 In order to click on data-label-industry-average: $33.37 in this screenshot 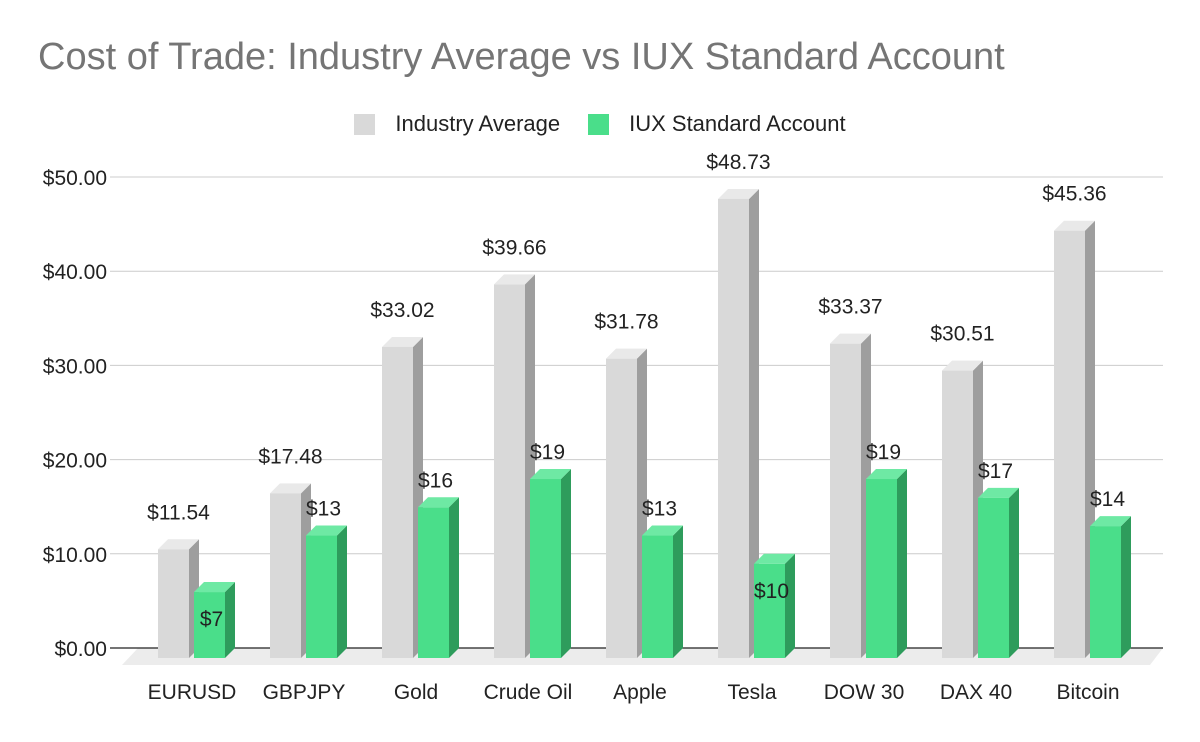, I will do `click(850, 307)`.